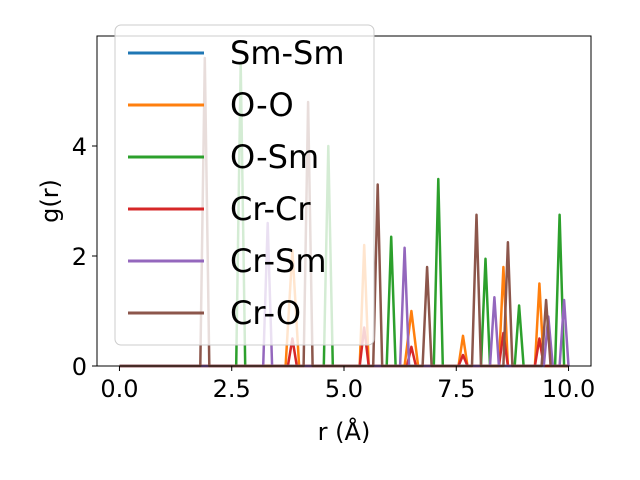 The height and width of the screenshot is (480, 640). I want to click on x-tick-label: 2.5, so click(232, 389).